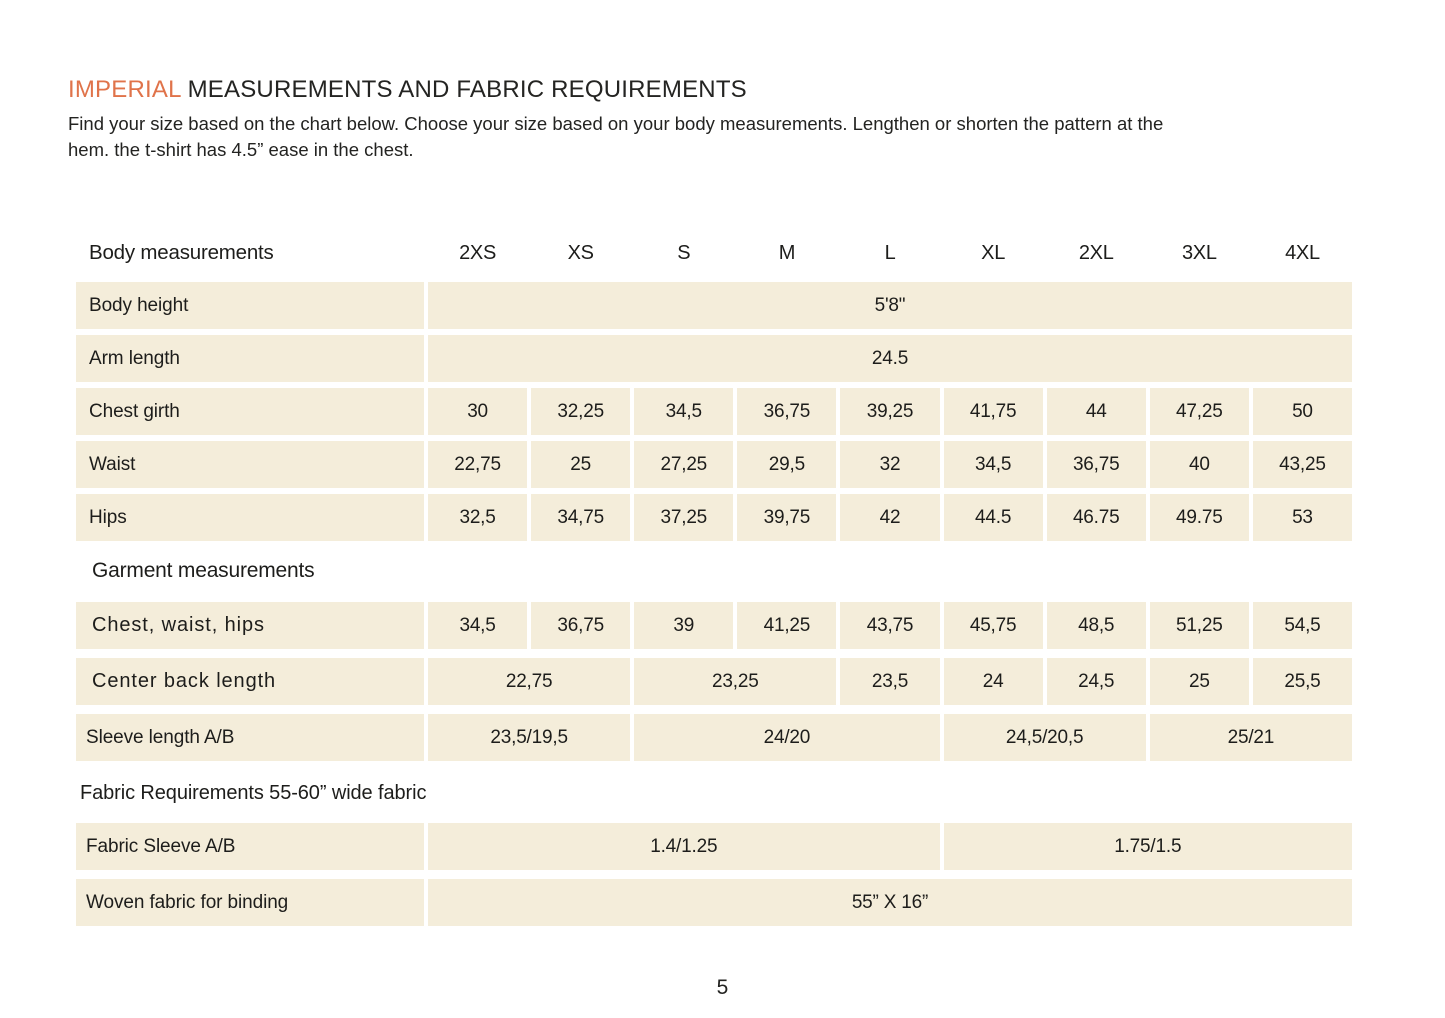 This screenshot has width=1445, height=1018. What do you see at coordinates (1044, 737) in the screenshot?
I see `table-cell: 24,5/20,5` at bounding box center [1044, 737].